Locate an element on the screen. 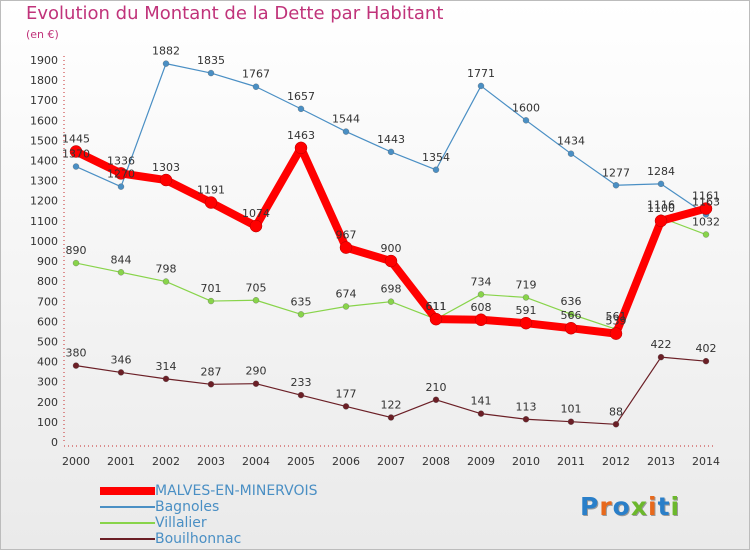 The height and width of the screenshot is (550, 750). data-label-2: 561 is located at coordinates (616, 316).